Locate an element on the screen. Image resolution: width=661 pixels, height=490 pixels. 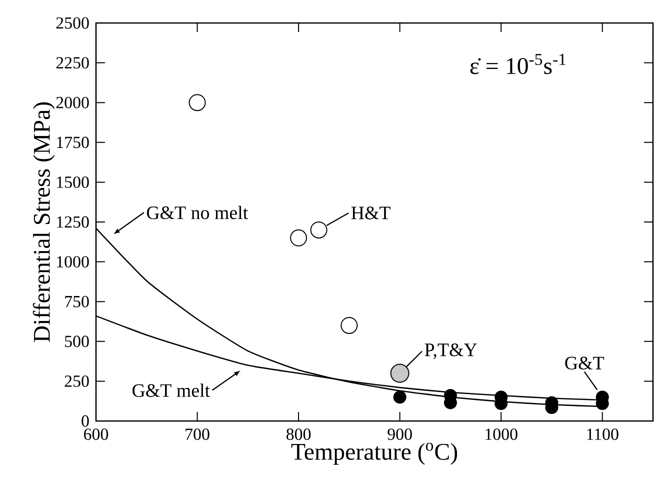
annotation: G&T melt is located at coordinates (171, 390).